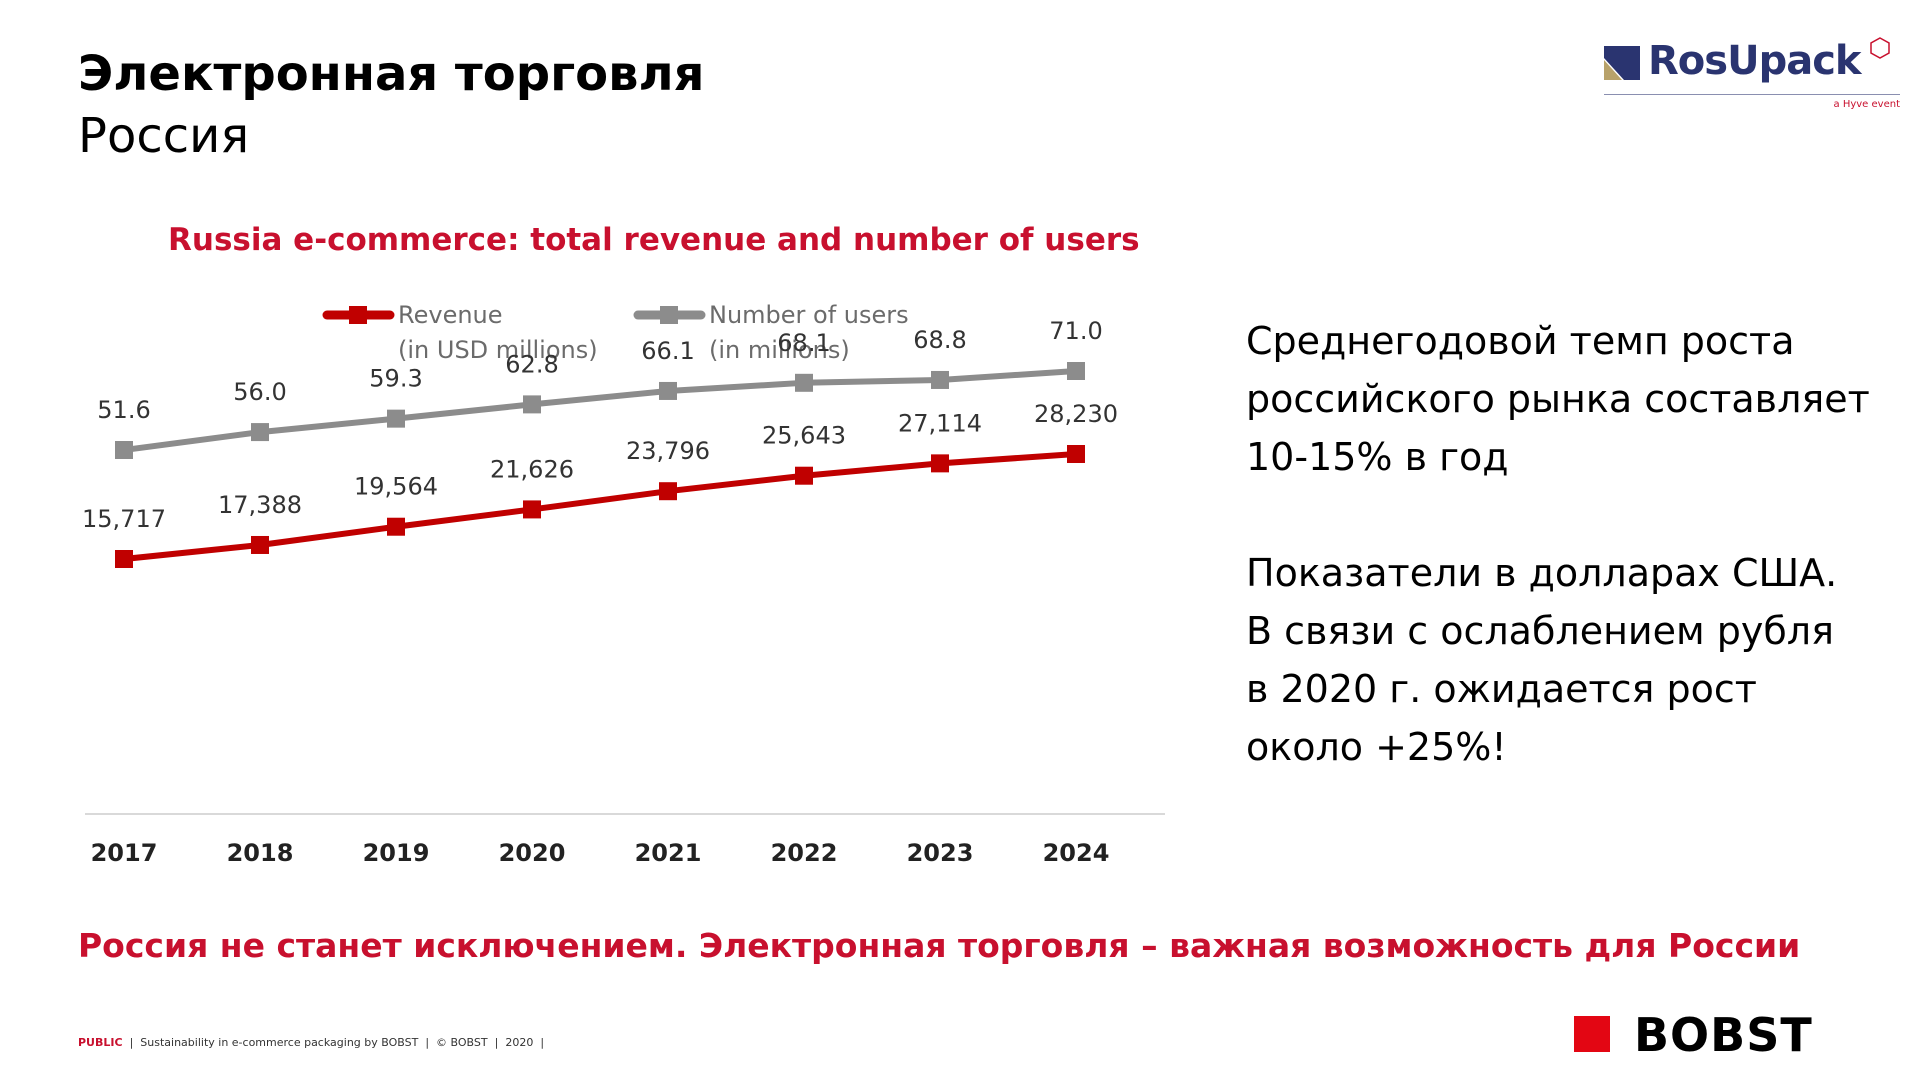  Describe the element at coordinates (667, 351) in the screenshot. I see `users-data-label: 66.1` at that location.